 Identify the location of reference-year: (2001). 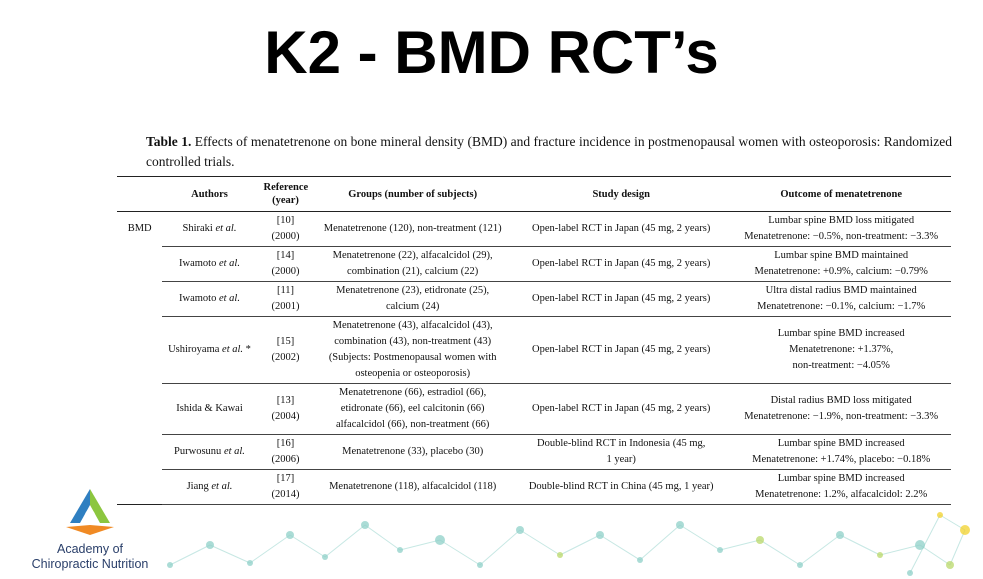
(285, 306).